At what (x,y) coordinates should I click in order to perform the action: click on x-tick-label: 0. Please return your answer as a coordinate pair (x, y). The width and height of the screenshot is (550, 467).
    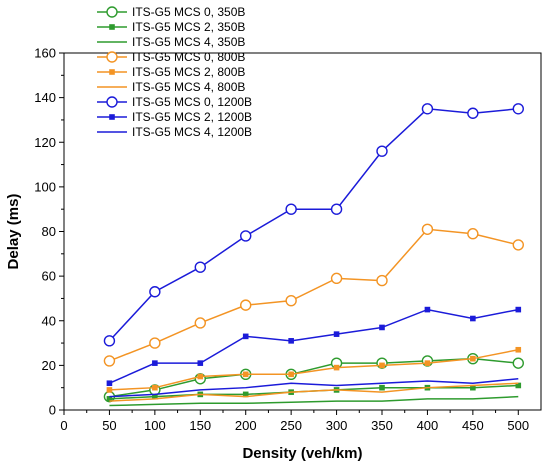
    Looking at the image, I should click on (63, 425).